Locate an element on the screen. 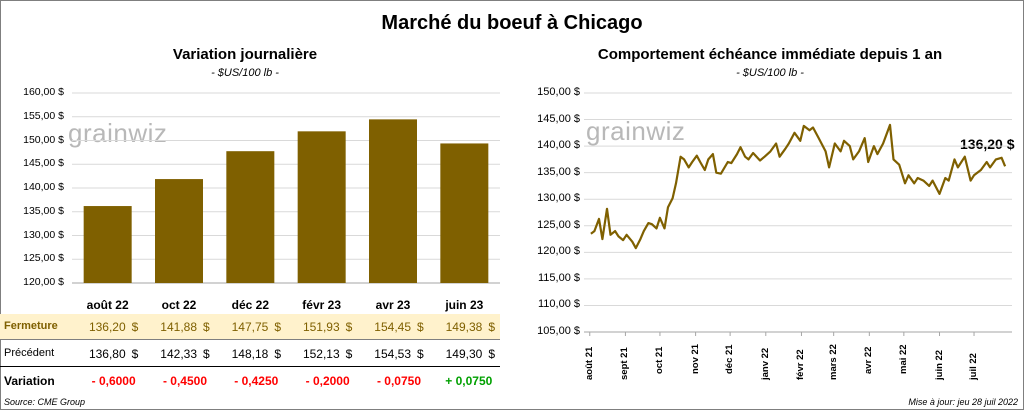  table-divider is located at coordinates (250, 339).